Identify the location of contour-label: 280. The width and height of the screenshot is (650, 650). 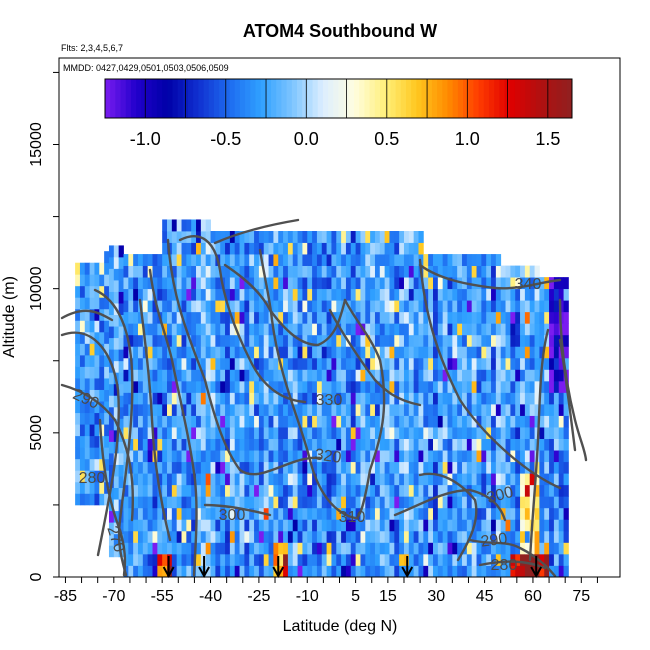
(92, 478).